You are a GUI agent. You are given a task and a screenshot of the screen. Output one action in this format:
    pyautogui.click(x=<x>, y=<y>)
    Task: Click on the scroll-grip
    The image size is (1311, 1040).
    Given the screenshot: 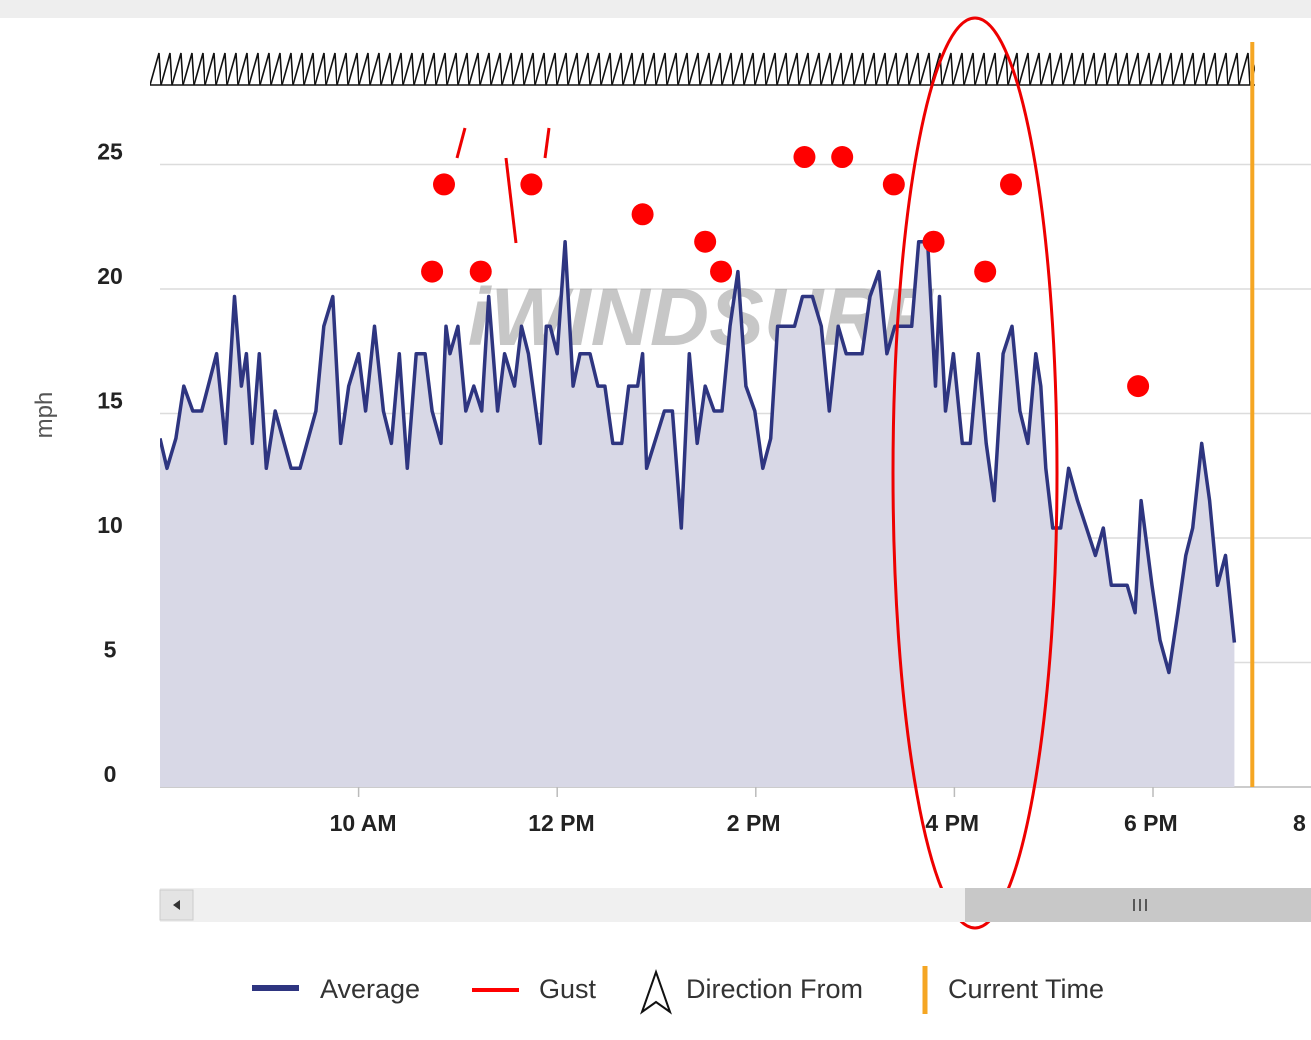 What is the action you would take?
    pyautogui.click(x=1140, y=905)
    